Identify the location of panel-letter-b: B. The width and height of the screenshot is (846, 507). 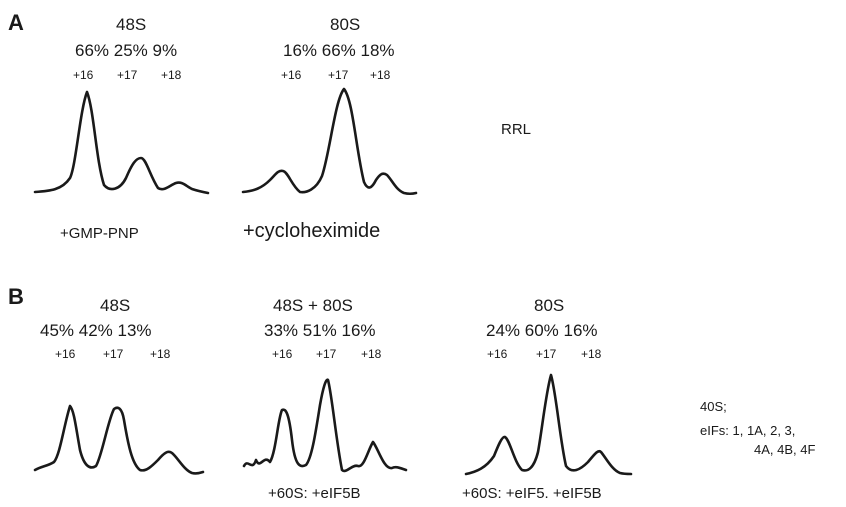
(16, 296).